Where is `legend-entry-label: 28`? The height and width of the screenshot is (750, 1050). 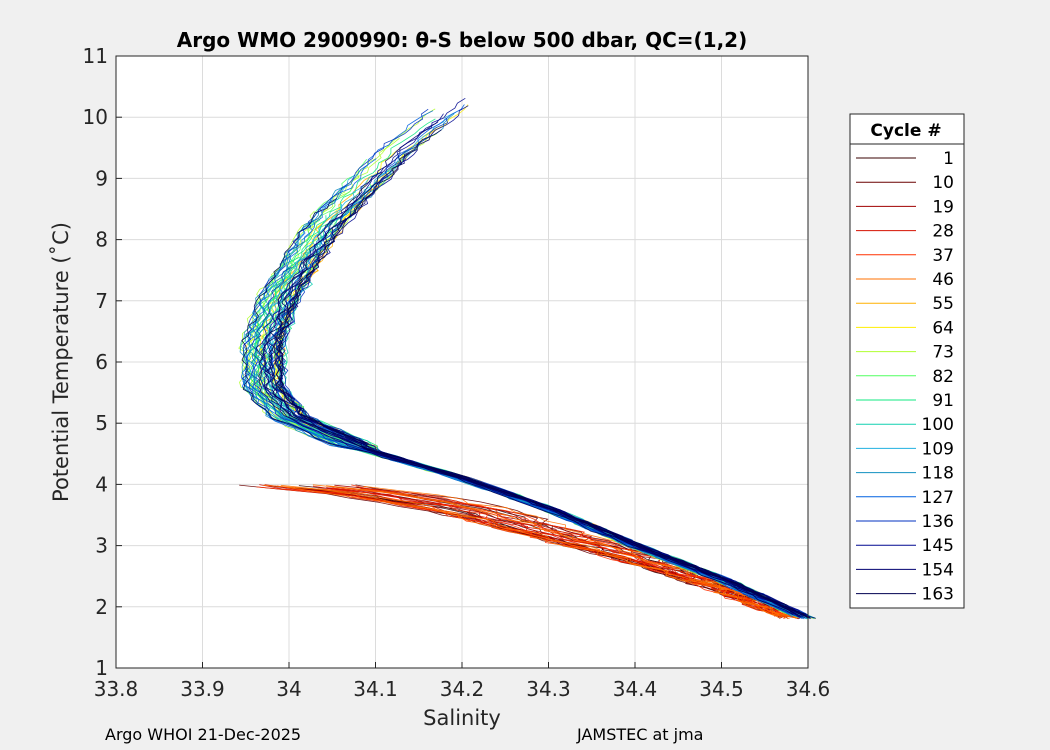 legend-entry-label: 28 is located at coordinates (943, 232).